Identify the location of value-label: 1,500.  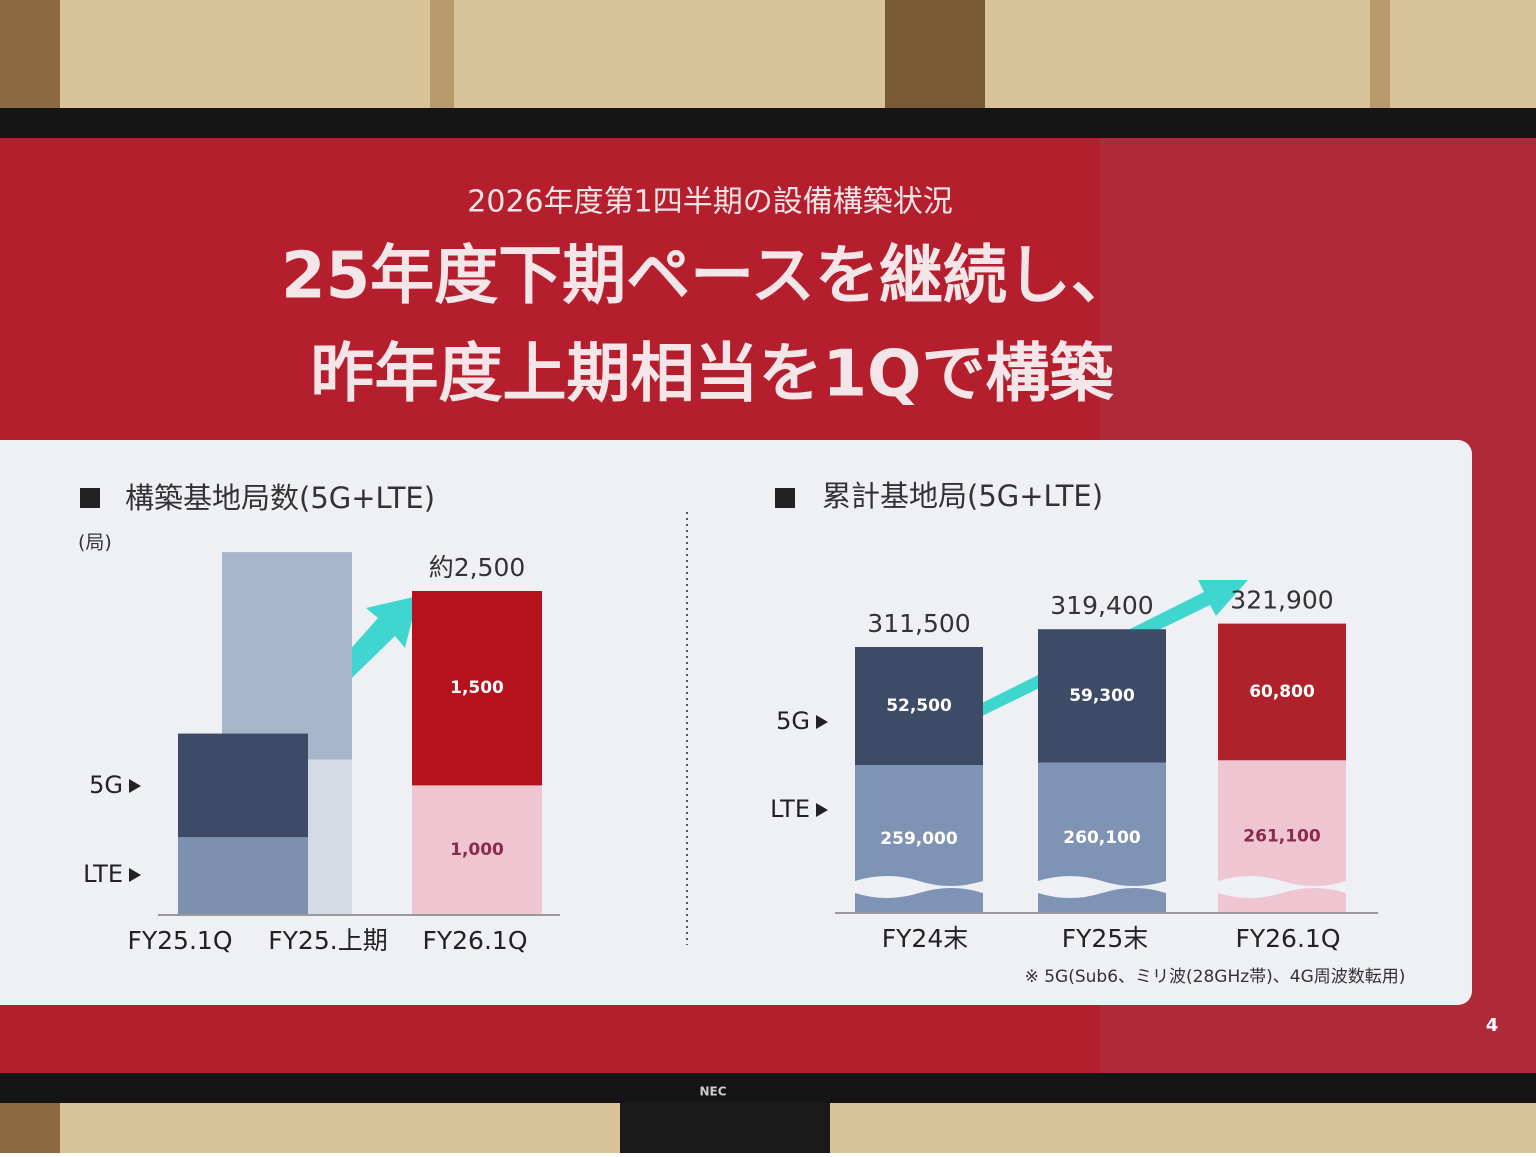
(477, 688).